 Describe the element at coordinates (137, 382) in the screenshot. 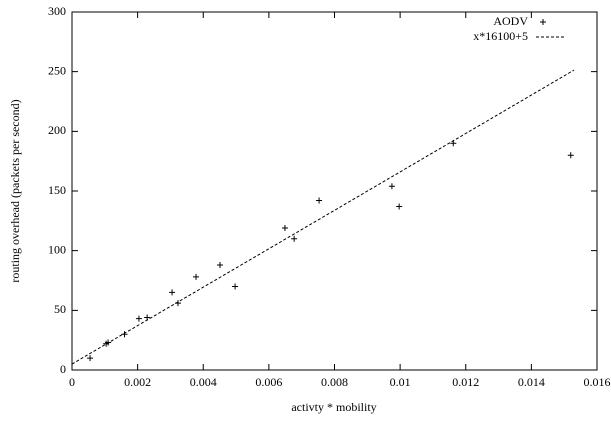

I see `x-tick-label: 0.002` at that location.